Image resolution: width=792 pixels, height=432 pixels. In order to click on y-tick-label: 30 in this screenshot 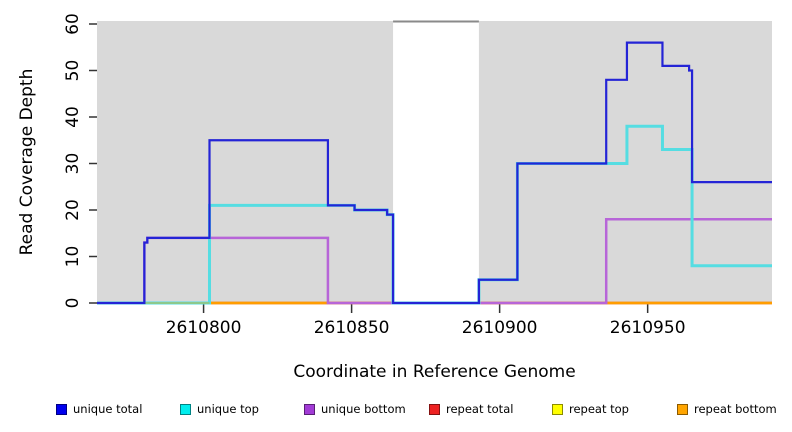, I will do `click(73, 164)`.